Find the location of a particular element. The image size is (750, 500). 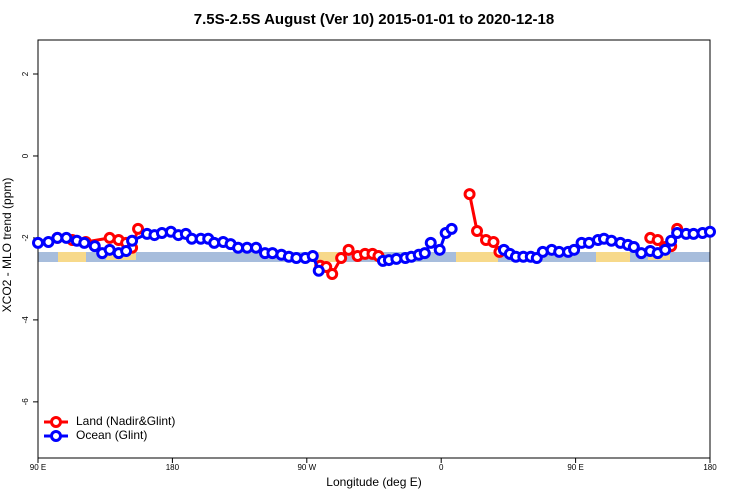

legend: Land (Nadir&Glint)Ocean (Glint) is located at coordinates (109, 428).